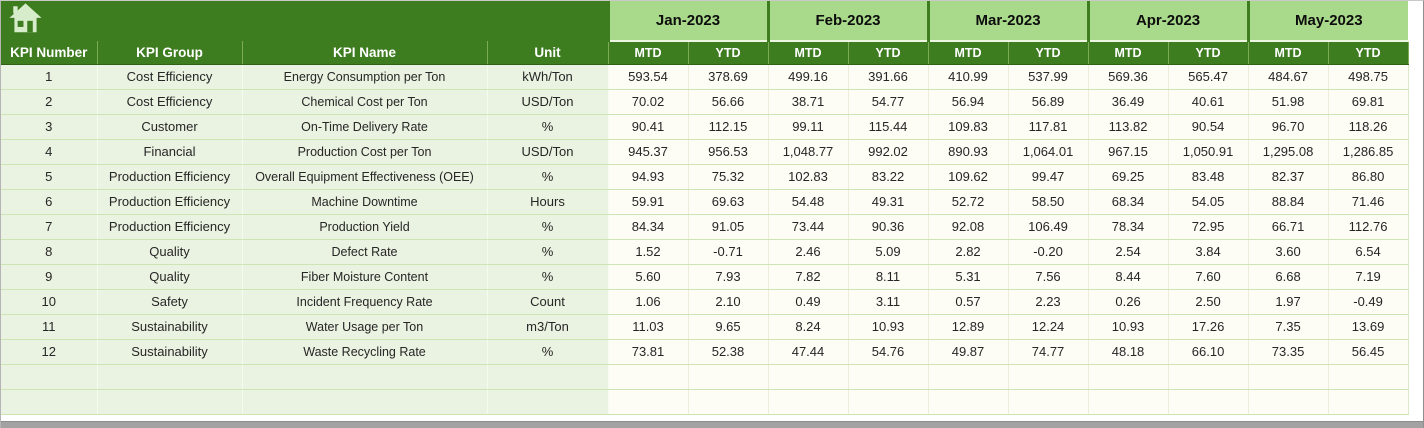 This screenshot has height=428, width=1424. What do you see at coordinates (1128, 302) in the screenshot?
I see `cell-value: 0.26` at bounding box center [1128, 302].